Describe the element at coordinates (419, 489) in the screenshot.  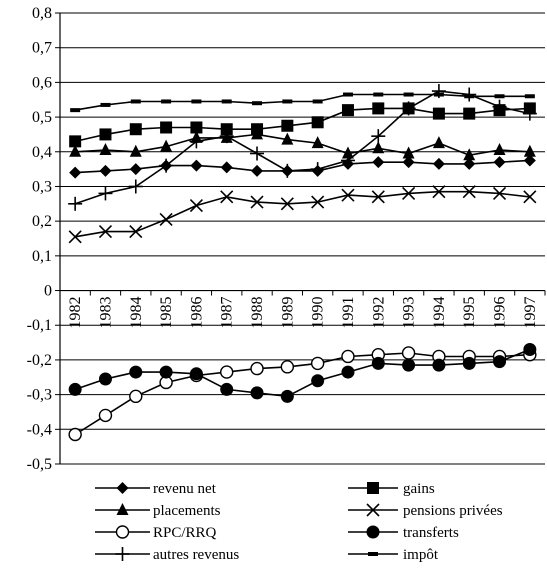
I see `legend-label: gains` at that location.